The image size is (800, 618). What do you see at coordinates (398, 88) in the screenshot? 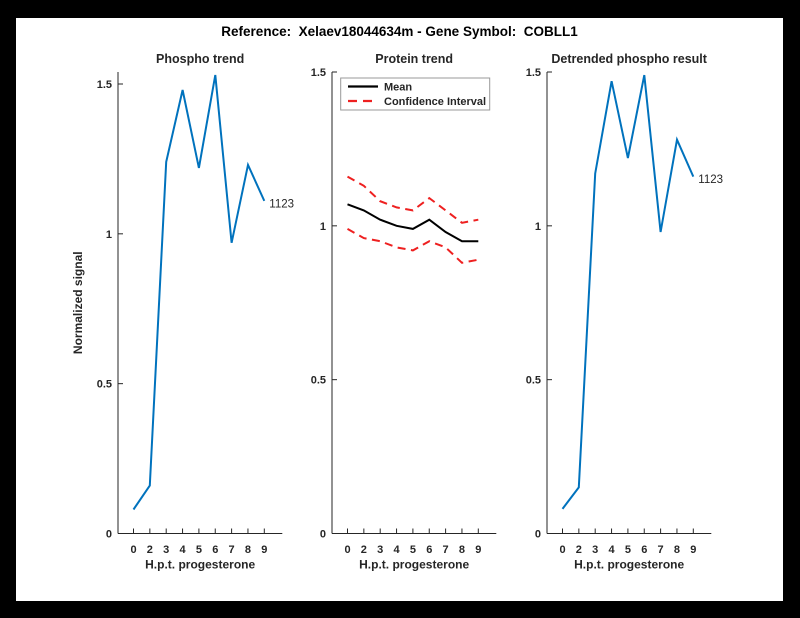
I see `legend-label: Mean` at bounding box center [398, 88].